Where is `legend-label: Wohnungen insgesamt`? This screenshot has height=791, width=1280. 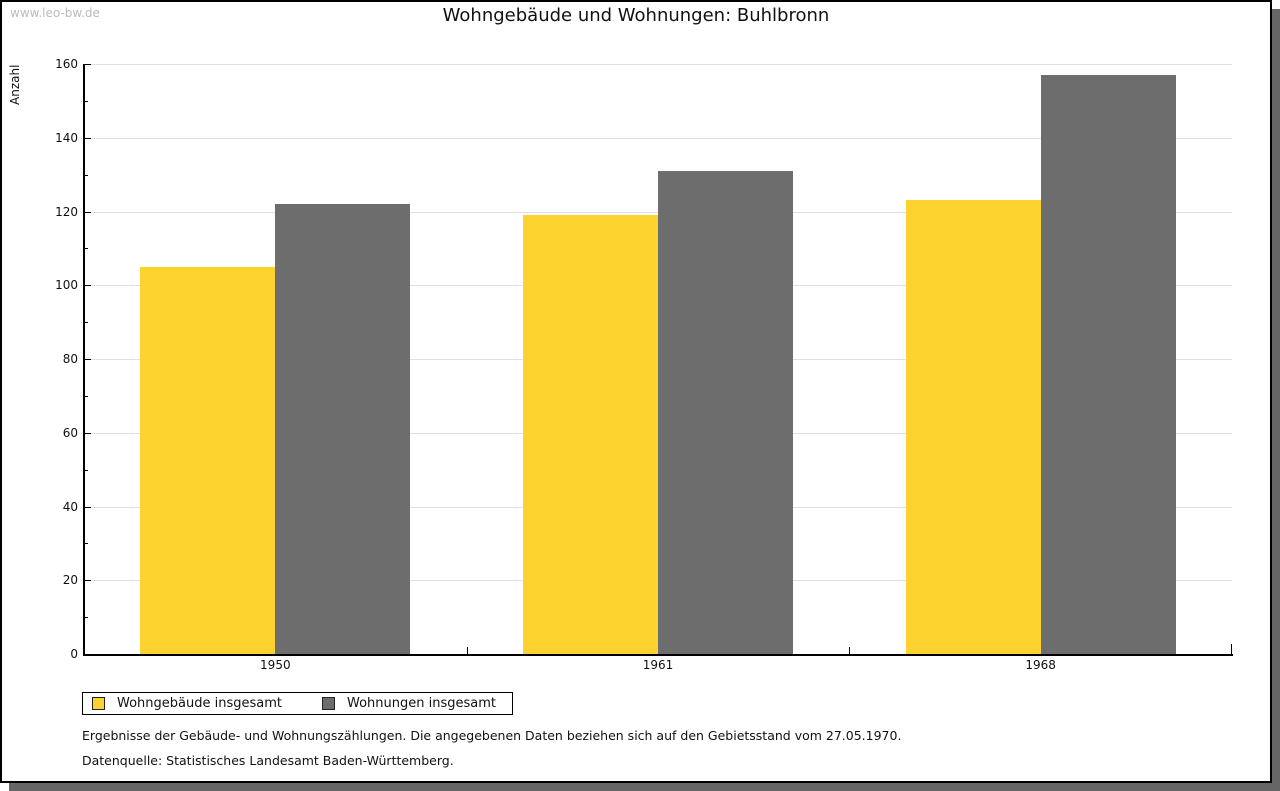 legend-label: Wohnungen insgesamt is located at coordinates (421, 703).